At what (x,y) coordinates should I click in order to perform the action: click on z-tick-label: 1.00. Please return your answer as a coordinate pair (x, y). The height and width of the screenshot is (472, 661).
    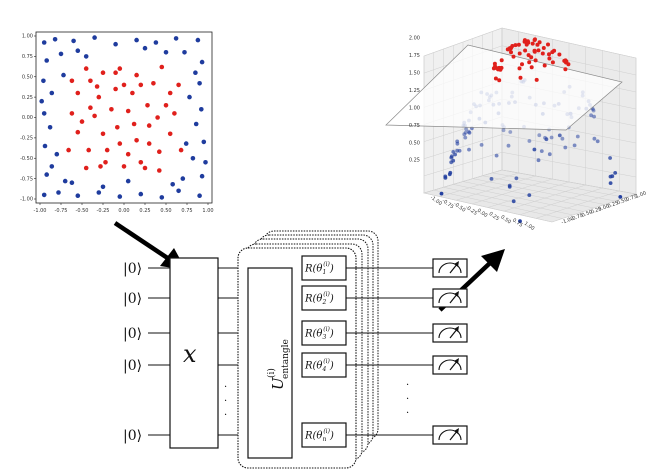
    Looking at the image, I should click on (414, 108).